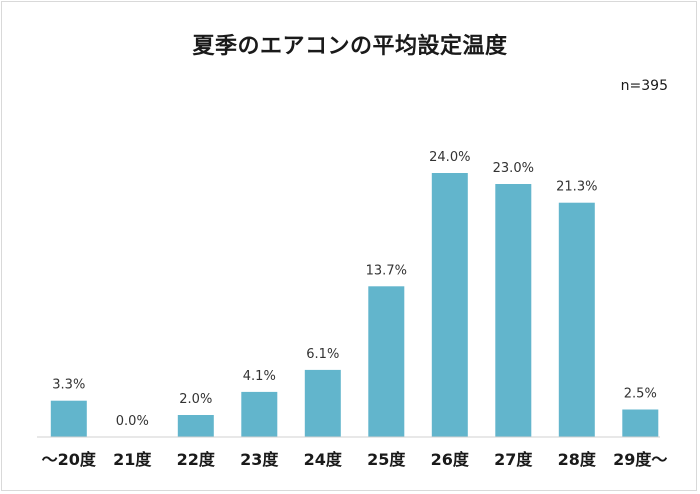 The image size is (700, 494). I want to click on chart-title: 夏季のエアコンの平均設定温度, so click(350, 46).